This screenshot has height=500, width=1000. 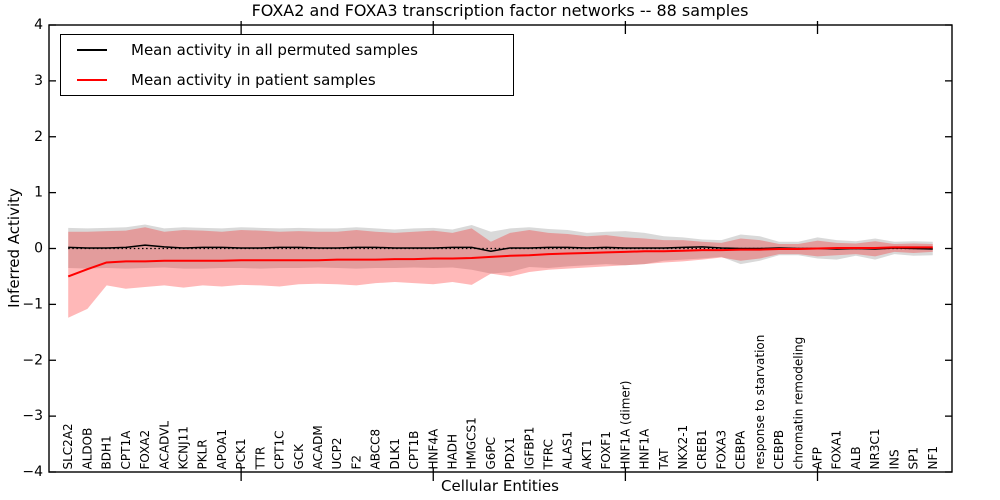 What do you see at coordinates (280, 450) in the screenshot?
I see `x-tick-label: CPT1C` at bounding box center [280, 450].